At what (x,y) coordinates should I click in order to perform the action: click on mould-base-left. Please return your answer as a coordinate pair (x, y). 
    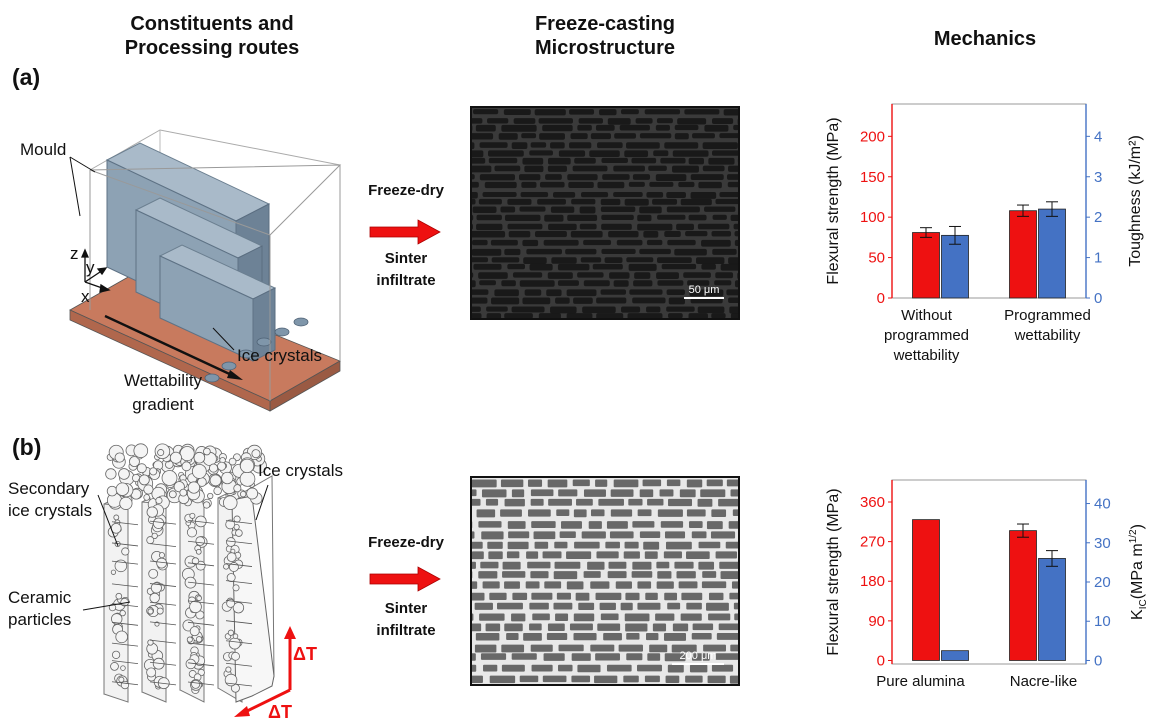
    Looking at the image, I should click on (170, 360).